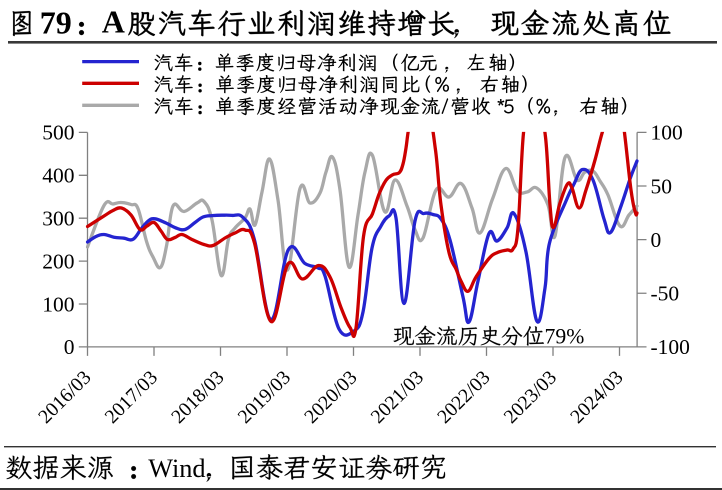  What do you see at coordinates (670, 347) in the screenshot?
I see `svg-text: -100` at bounding box center [670, 347].